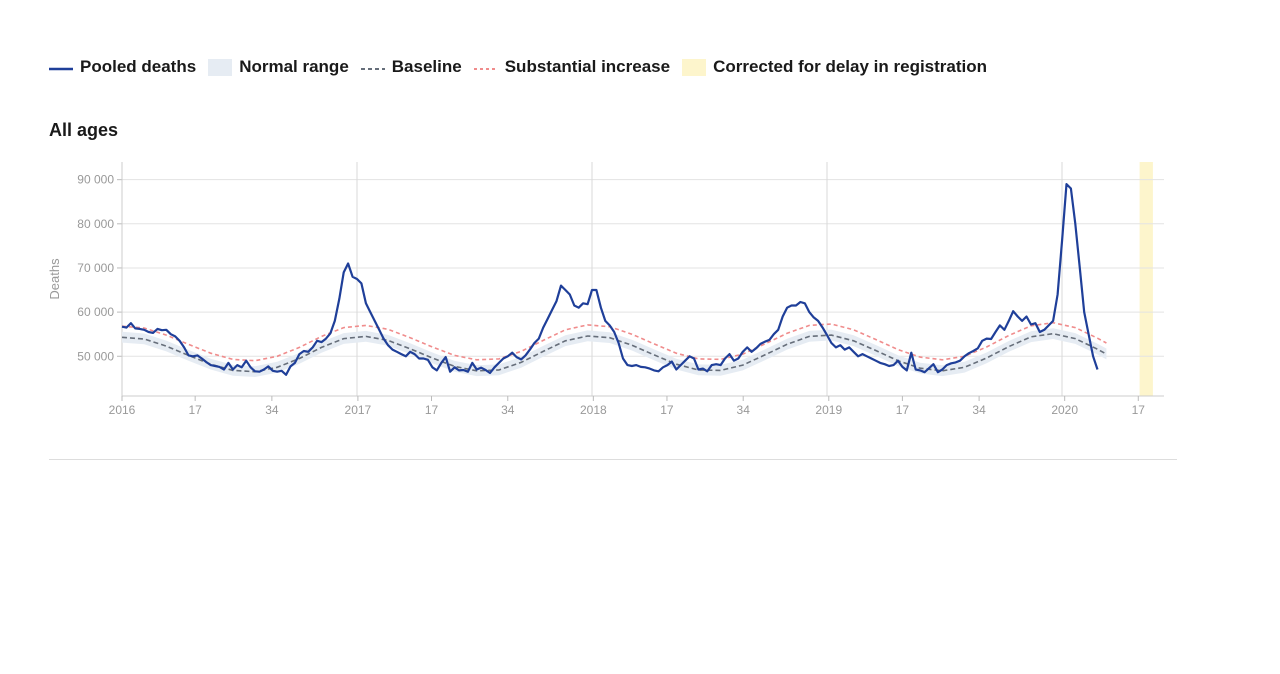 The image size is (1280, 674). I want to click on y-tick-label: 60 000, so click(95, 312).